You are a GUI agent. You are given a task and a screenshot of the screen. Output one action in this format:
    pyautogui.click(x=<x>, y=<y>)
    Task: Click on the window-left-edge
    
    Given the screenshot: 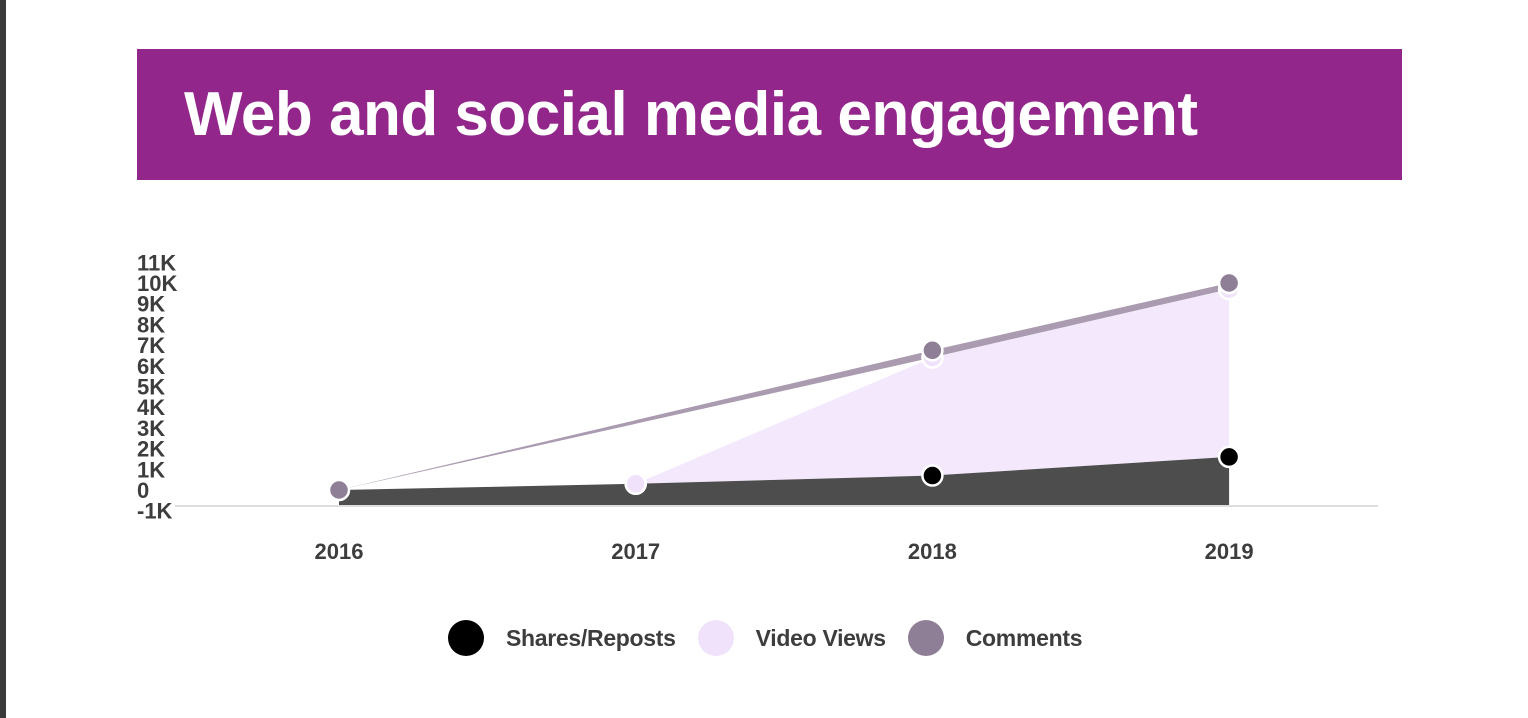 What is the action you would take?
    pyautogui.click(x=3, y=359)
    